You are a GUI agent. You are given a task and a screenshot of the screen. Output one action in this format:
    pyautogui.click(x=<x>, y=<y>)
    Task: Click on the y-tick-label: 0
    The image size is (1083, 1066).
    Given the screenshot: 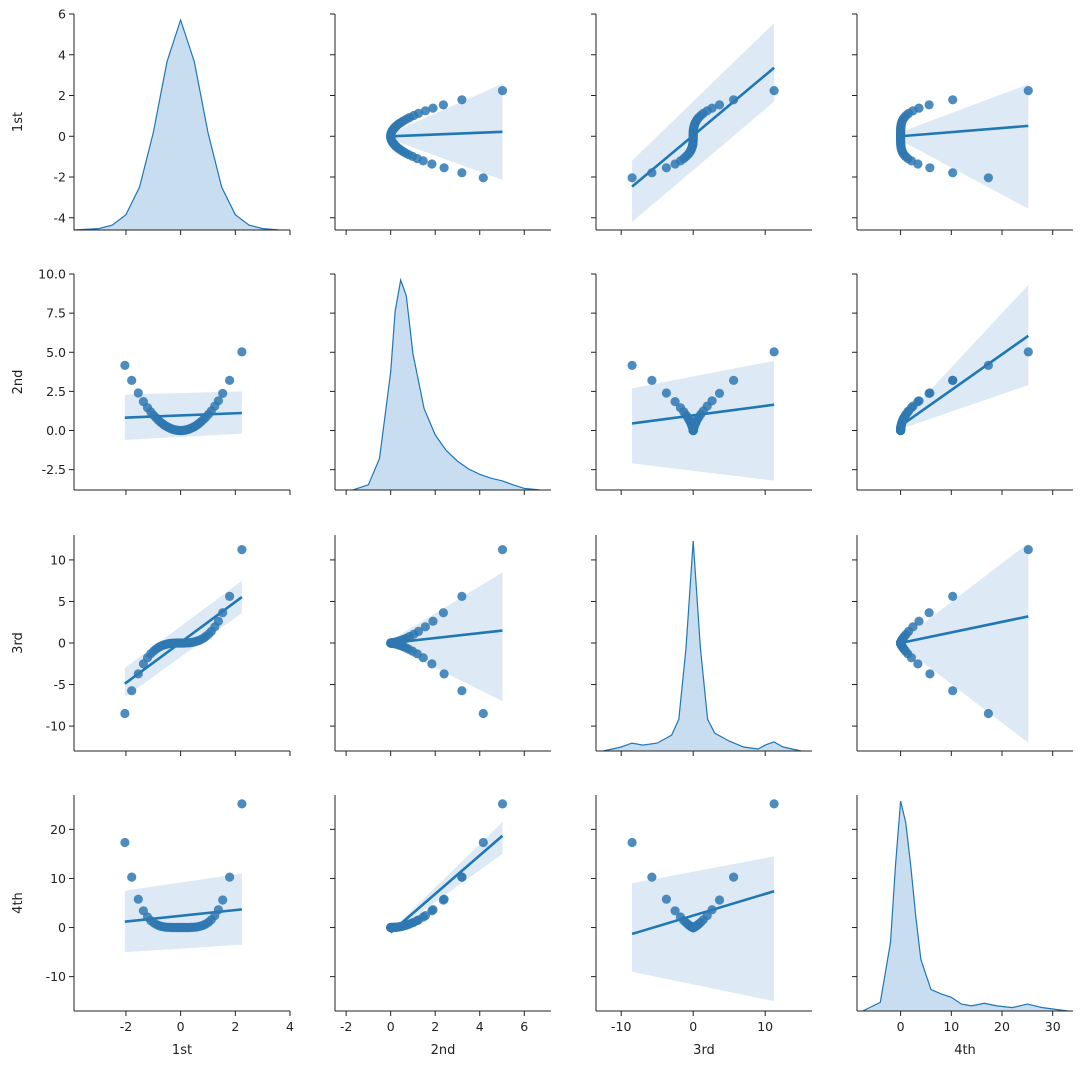 What is the action you would take?
    pyautogui.click(x=62, y=643)
    